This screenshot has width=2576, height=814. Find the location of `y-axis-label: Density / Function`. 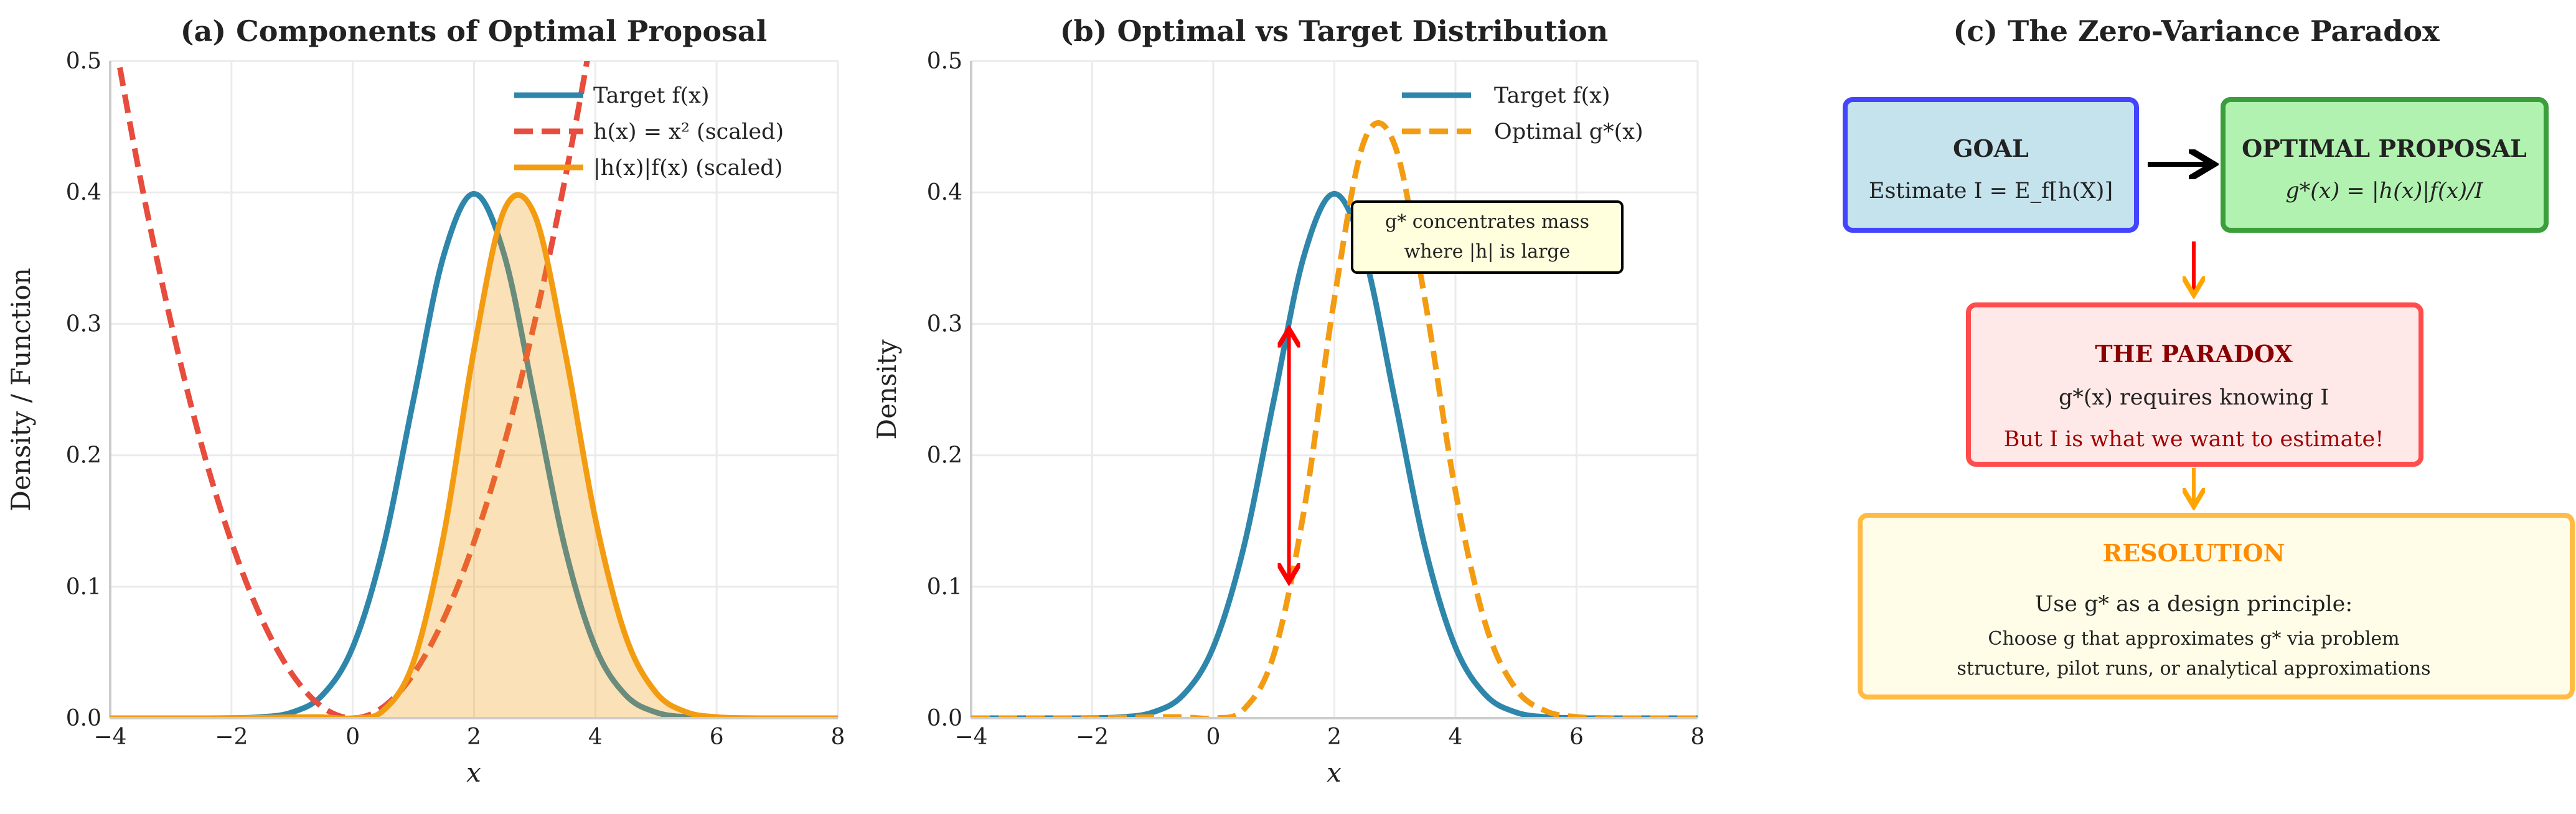

y-axis-label: Density / Function is located at coordinates (21, 389).